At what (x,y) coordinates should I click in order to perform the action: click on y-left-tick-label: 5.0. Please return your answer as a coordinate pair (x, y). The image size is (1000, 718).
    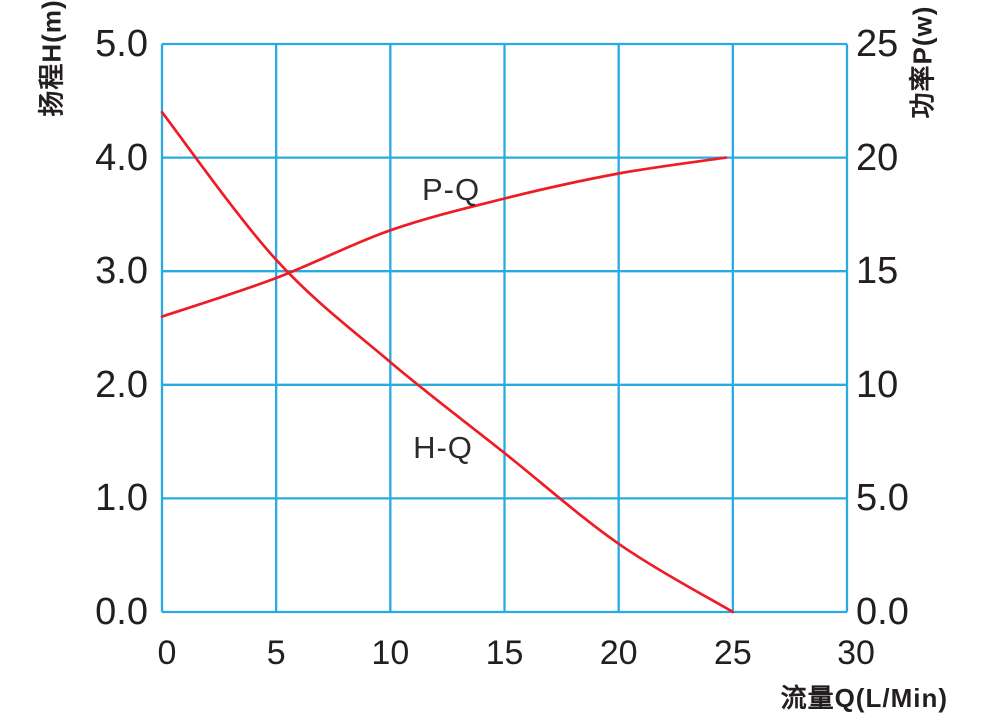
    Looking at the image, I should click on (121, 44).